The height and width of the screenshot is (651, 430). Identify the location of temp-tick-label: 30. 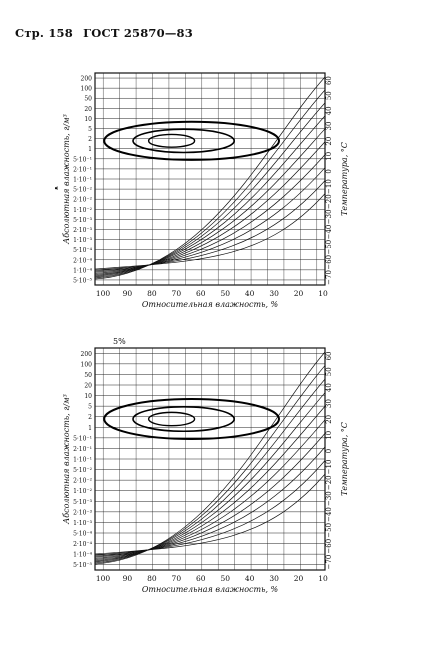
(329, 126).